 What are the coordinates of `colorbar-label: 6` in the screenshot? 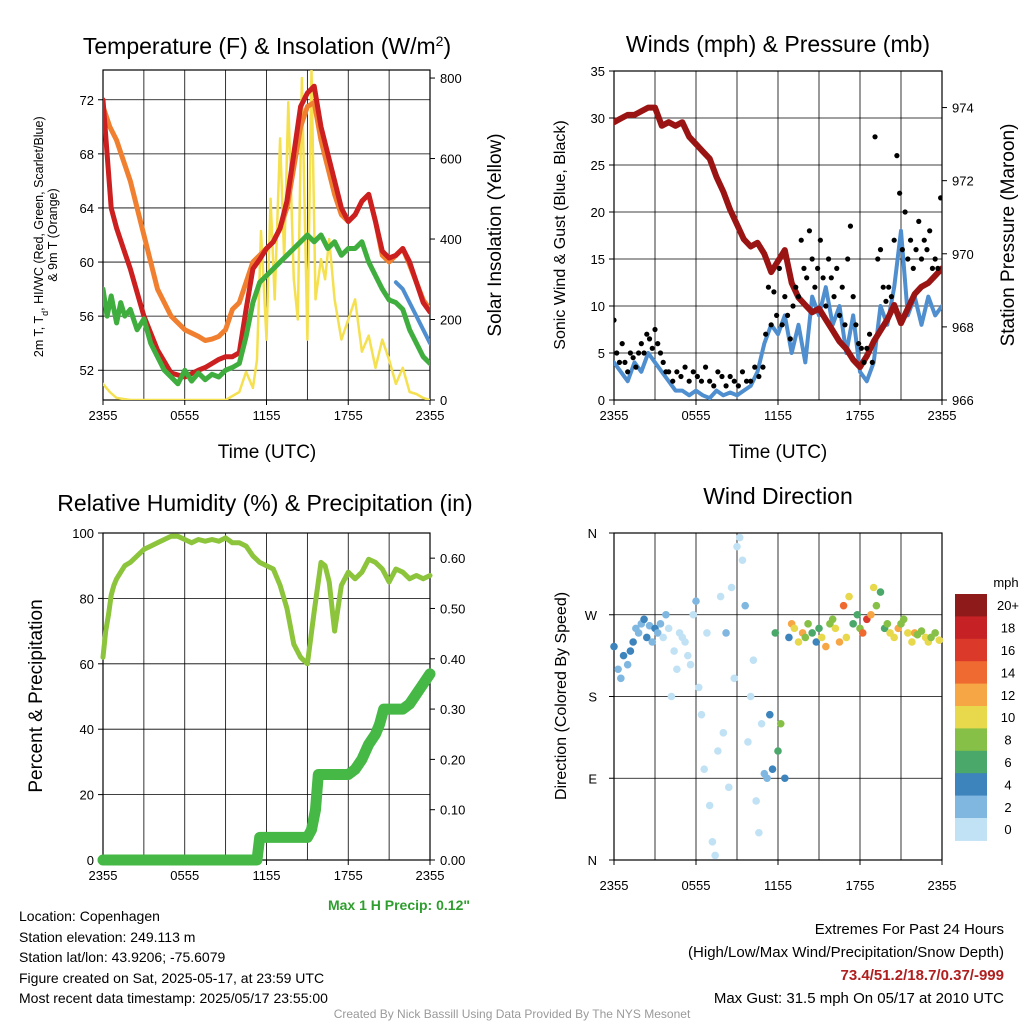 It's located at (1007, 762).